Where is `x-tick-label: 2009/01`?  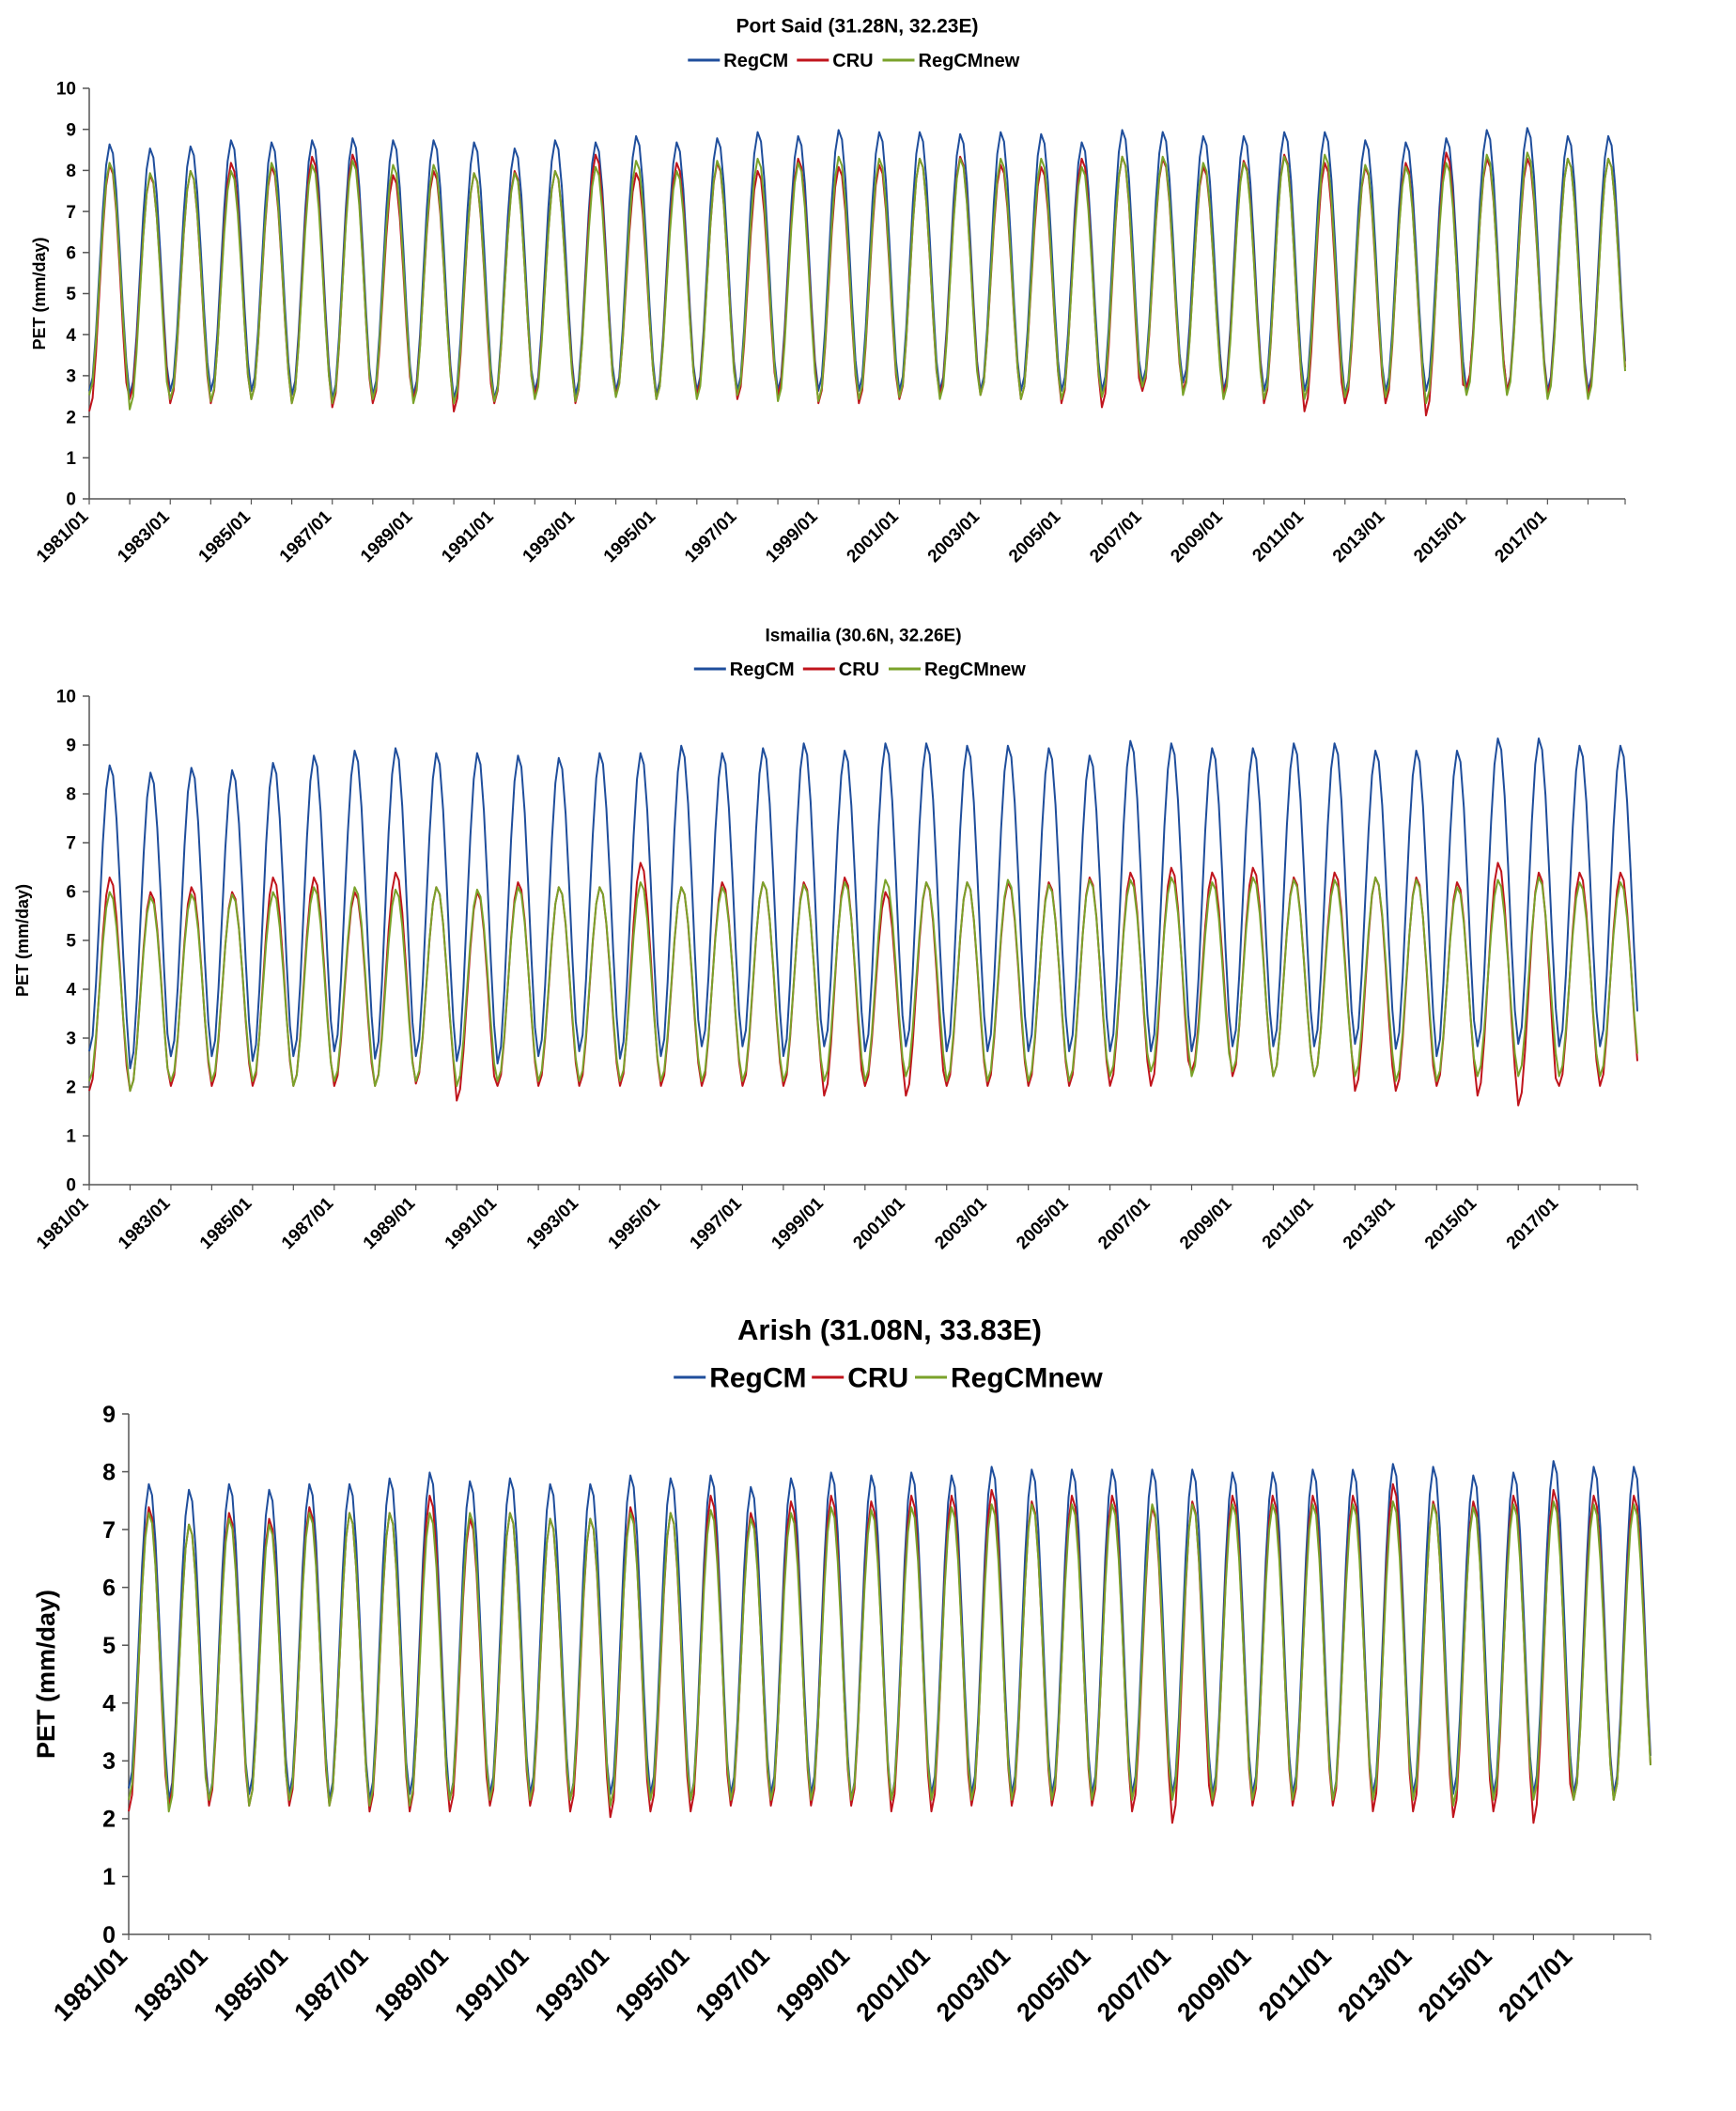 x-tick-label: 2009/01 is located at coordinates (1213, 1984).